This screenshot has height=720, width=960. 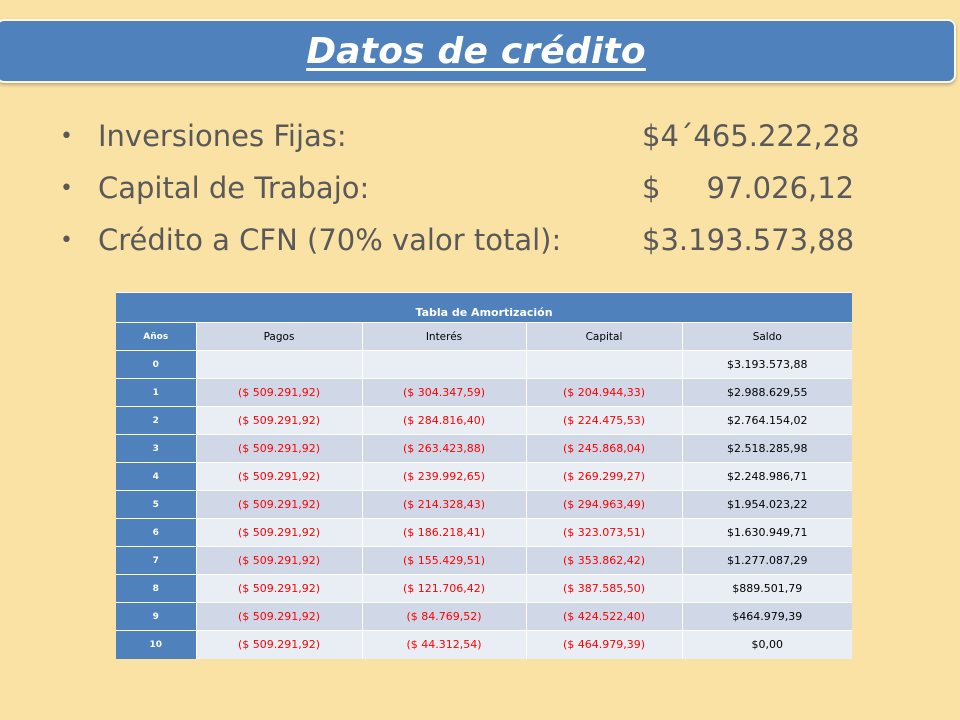 I want to click on capital-cell: ($ 323.073,51), so click(x=603, y=532).